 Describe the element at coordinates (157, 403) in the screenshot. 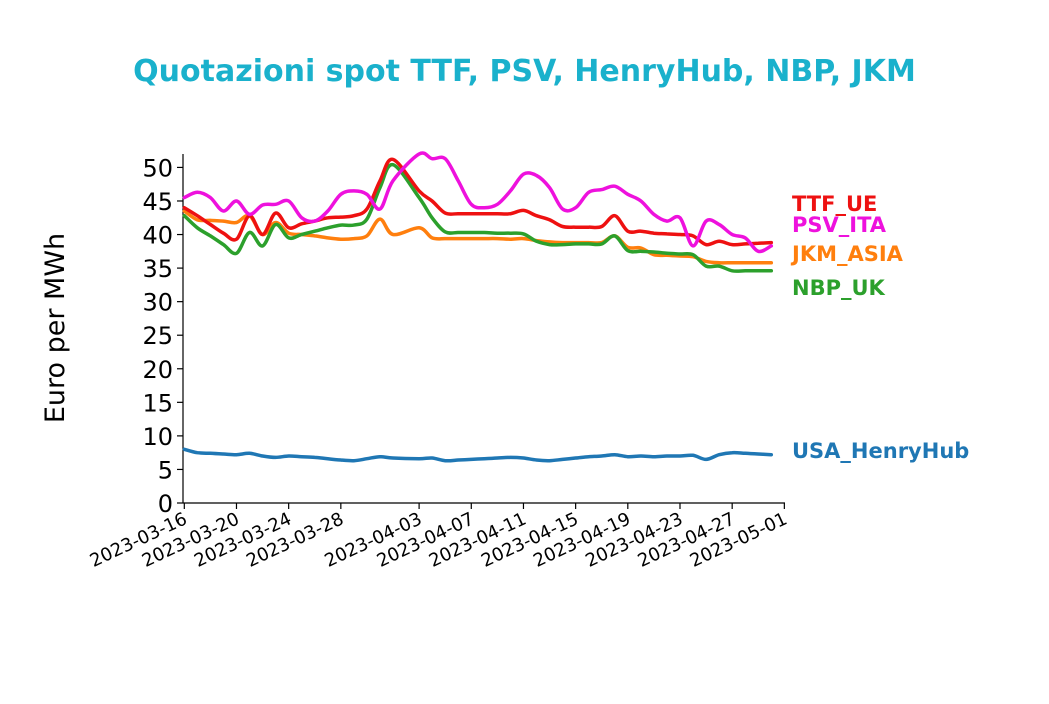

I see `y-tick-label: 15` at that location.